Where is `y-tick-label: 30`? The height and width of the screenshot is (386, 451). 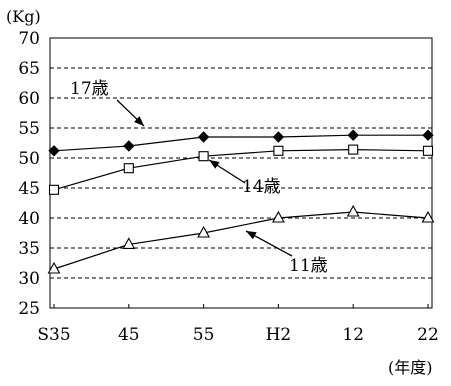 y-tick-label: 30 is located at coordinates (29, 279).